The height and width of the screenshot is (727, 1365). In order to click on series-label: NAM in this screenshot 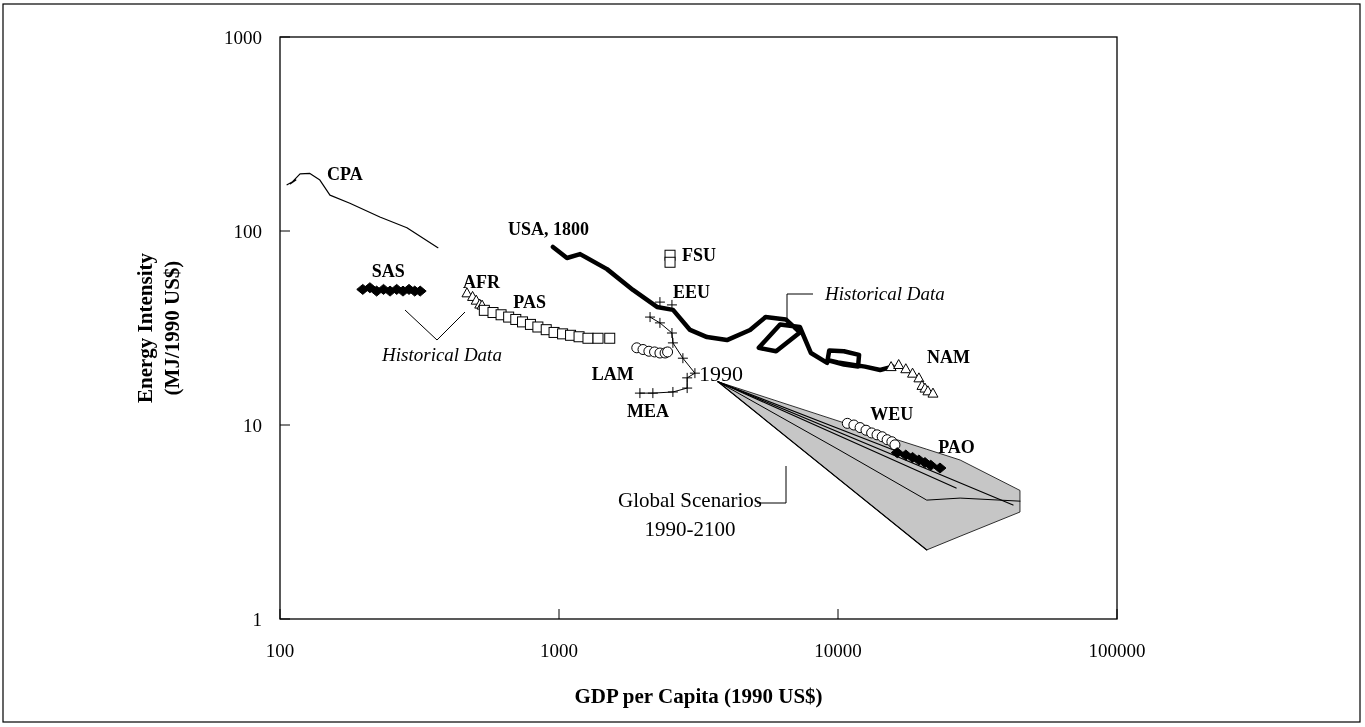, I will do `click(949, 356)`.